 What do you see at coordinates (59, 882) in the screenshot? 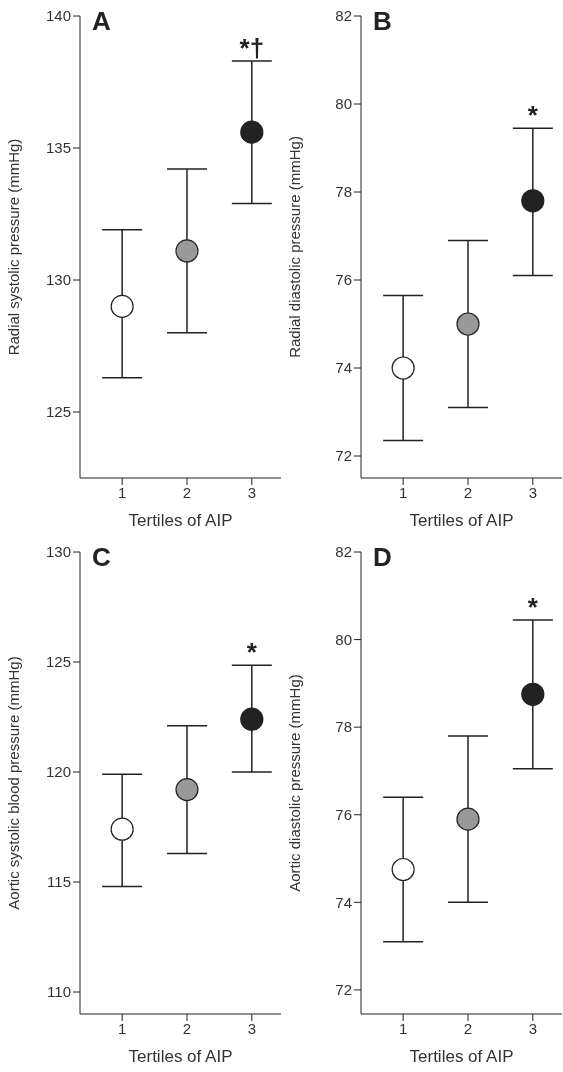
I see `y-tick-label: 115` at bounding box center [59, 882].